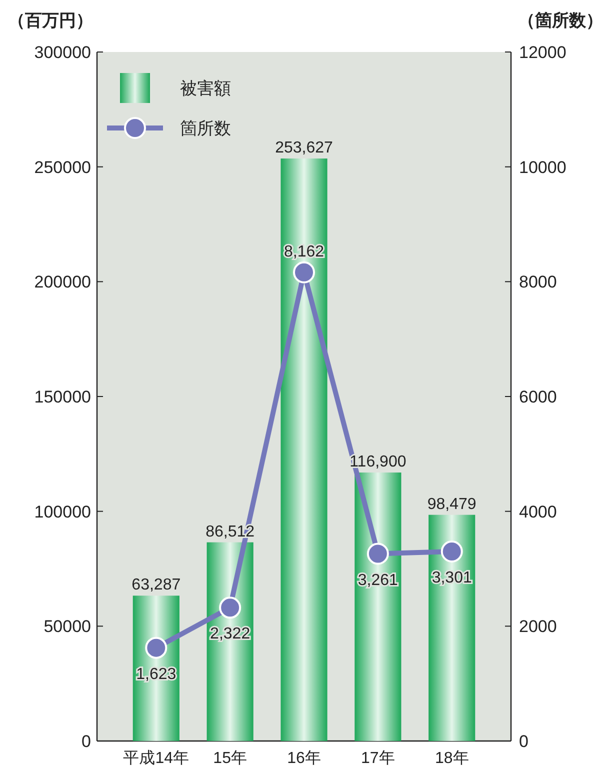 This screenshot has width=611, height=769. Describe the element at coordinates (560, 20) in the screenshot. I see `y2-axis-title: （箇所数）` at that location.